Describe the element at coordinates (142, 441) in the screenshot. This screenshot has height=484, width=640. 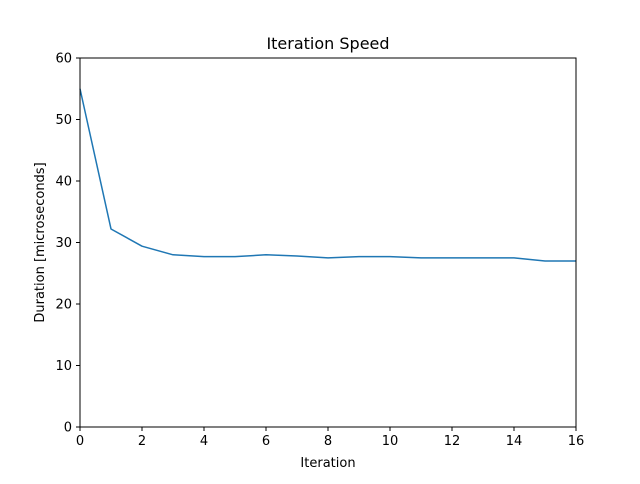
I see `x-tick-label: 2` at that location.